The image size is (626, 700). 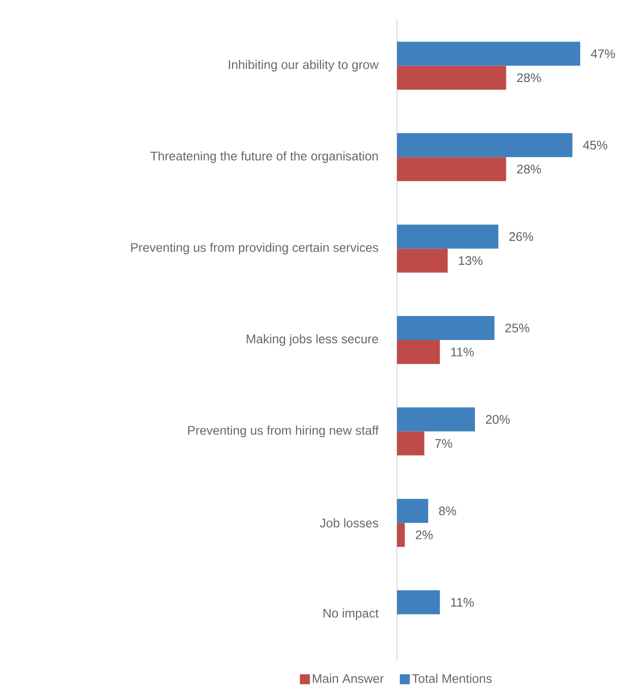 I want to click on y-tick-label: No impact, so click(x=351, y=614).